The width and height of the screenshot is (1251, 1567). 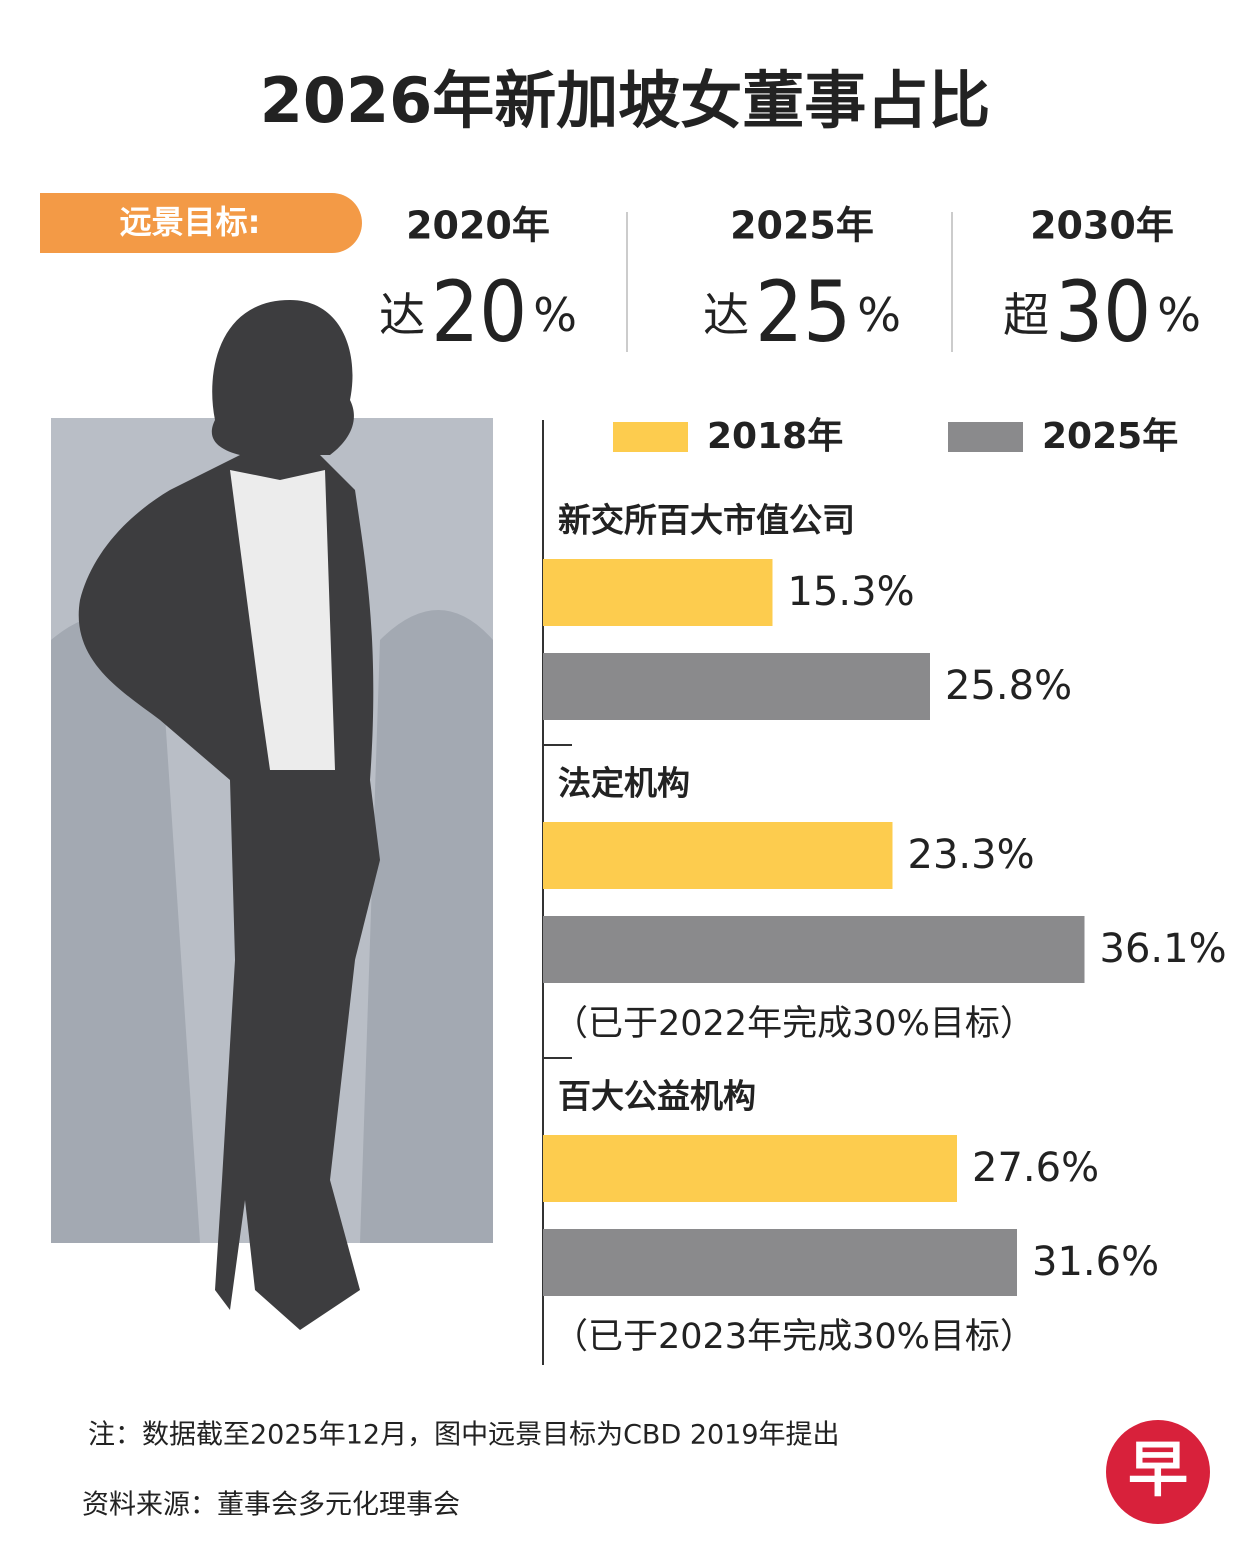 What do you see at coordinates (775, 436) in the screenshot?
I see `legend-label: 2018年` at bounding box center [775, 436].